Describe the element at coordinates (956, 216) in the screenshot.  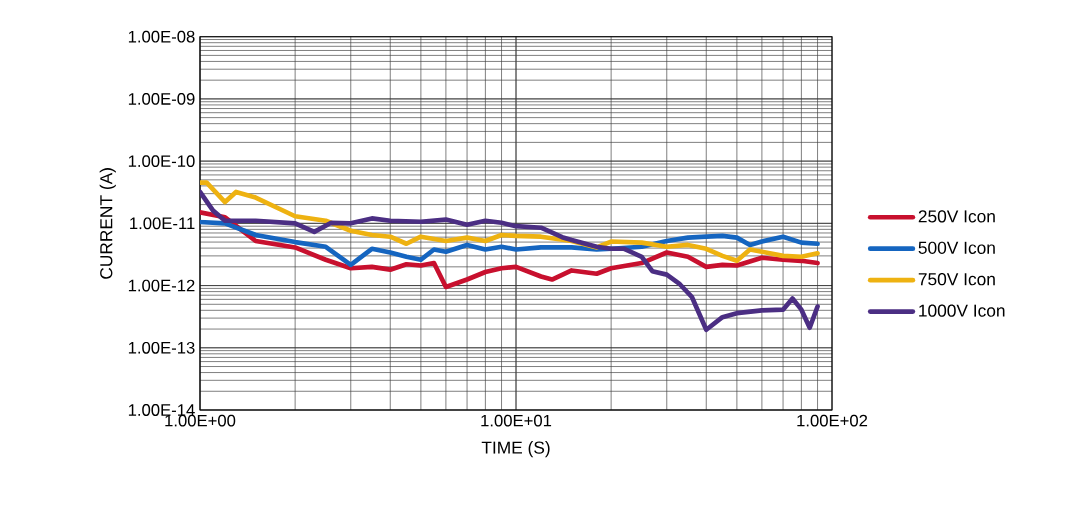
I see `legend-label: 250V Icon` at that location.